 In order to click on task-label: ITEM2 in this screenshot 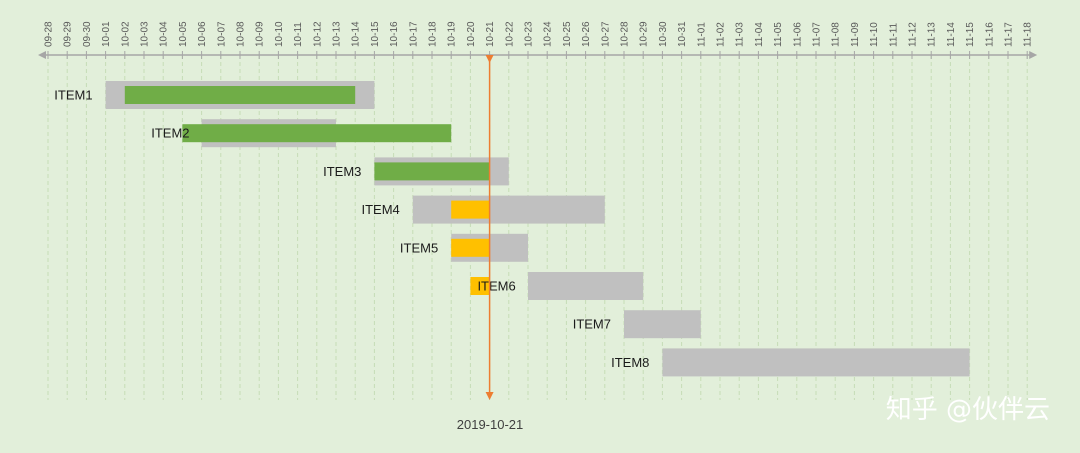, I will do `click(170, 133)`.